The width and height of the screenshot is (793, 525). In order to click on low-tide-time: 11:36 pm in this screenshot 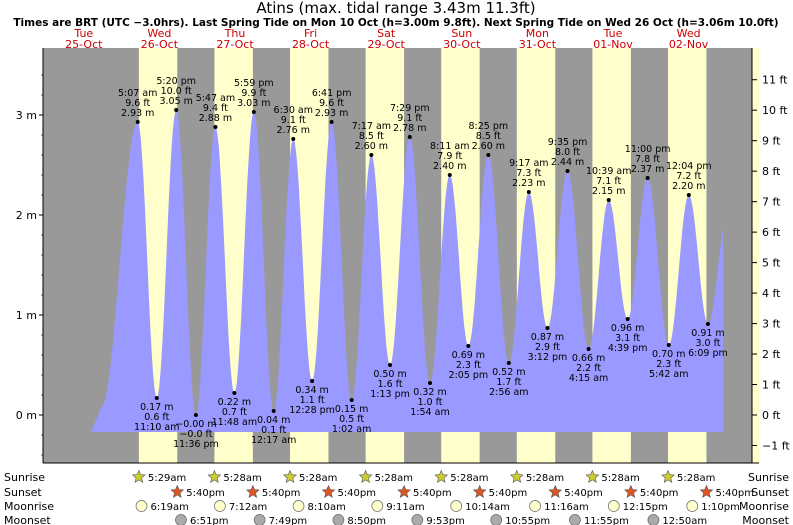, I will do `click(196, 444)`.